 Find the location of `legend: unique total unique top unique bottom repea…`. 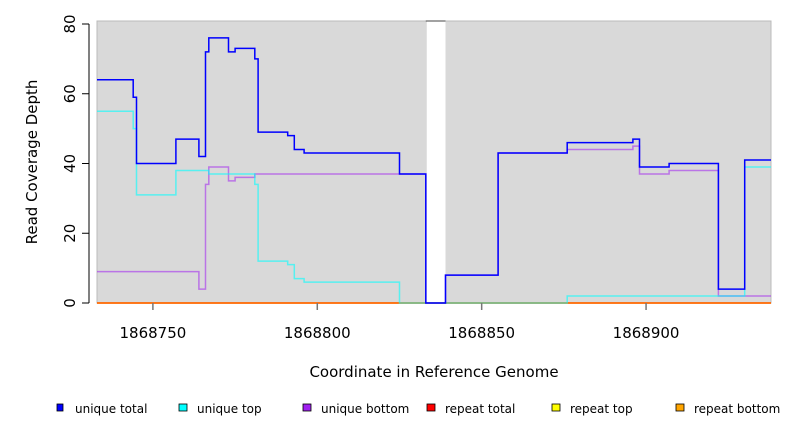

legend: unique total unique top unique bottom repea… is located at coordinates (418, 409).